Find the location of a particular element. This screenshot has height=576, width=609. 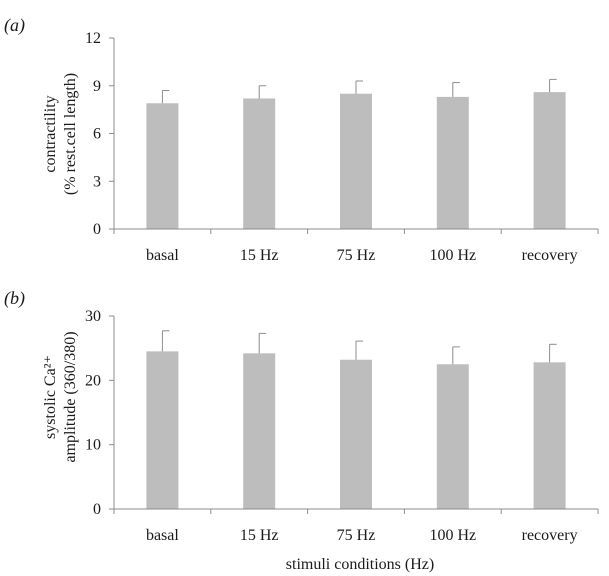

panel-a-y-tick-label: 9 is located at coordinates (97, 86).